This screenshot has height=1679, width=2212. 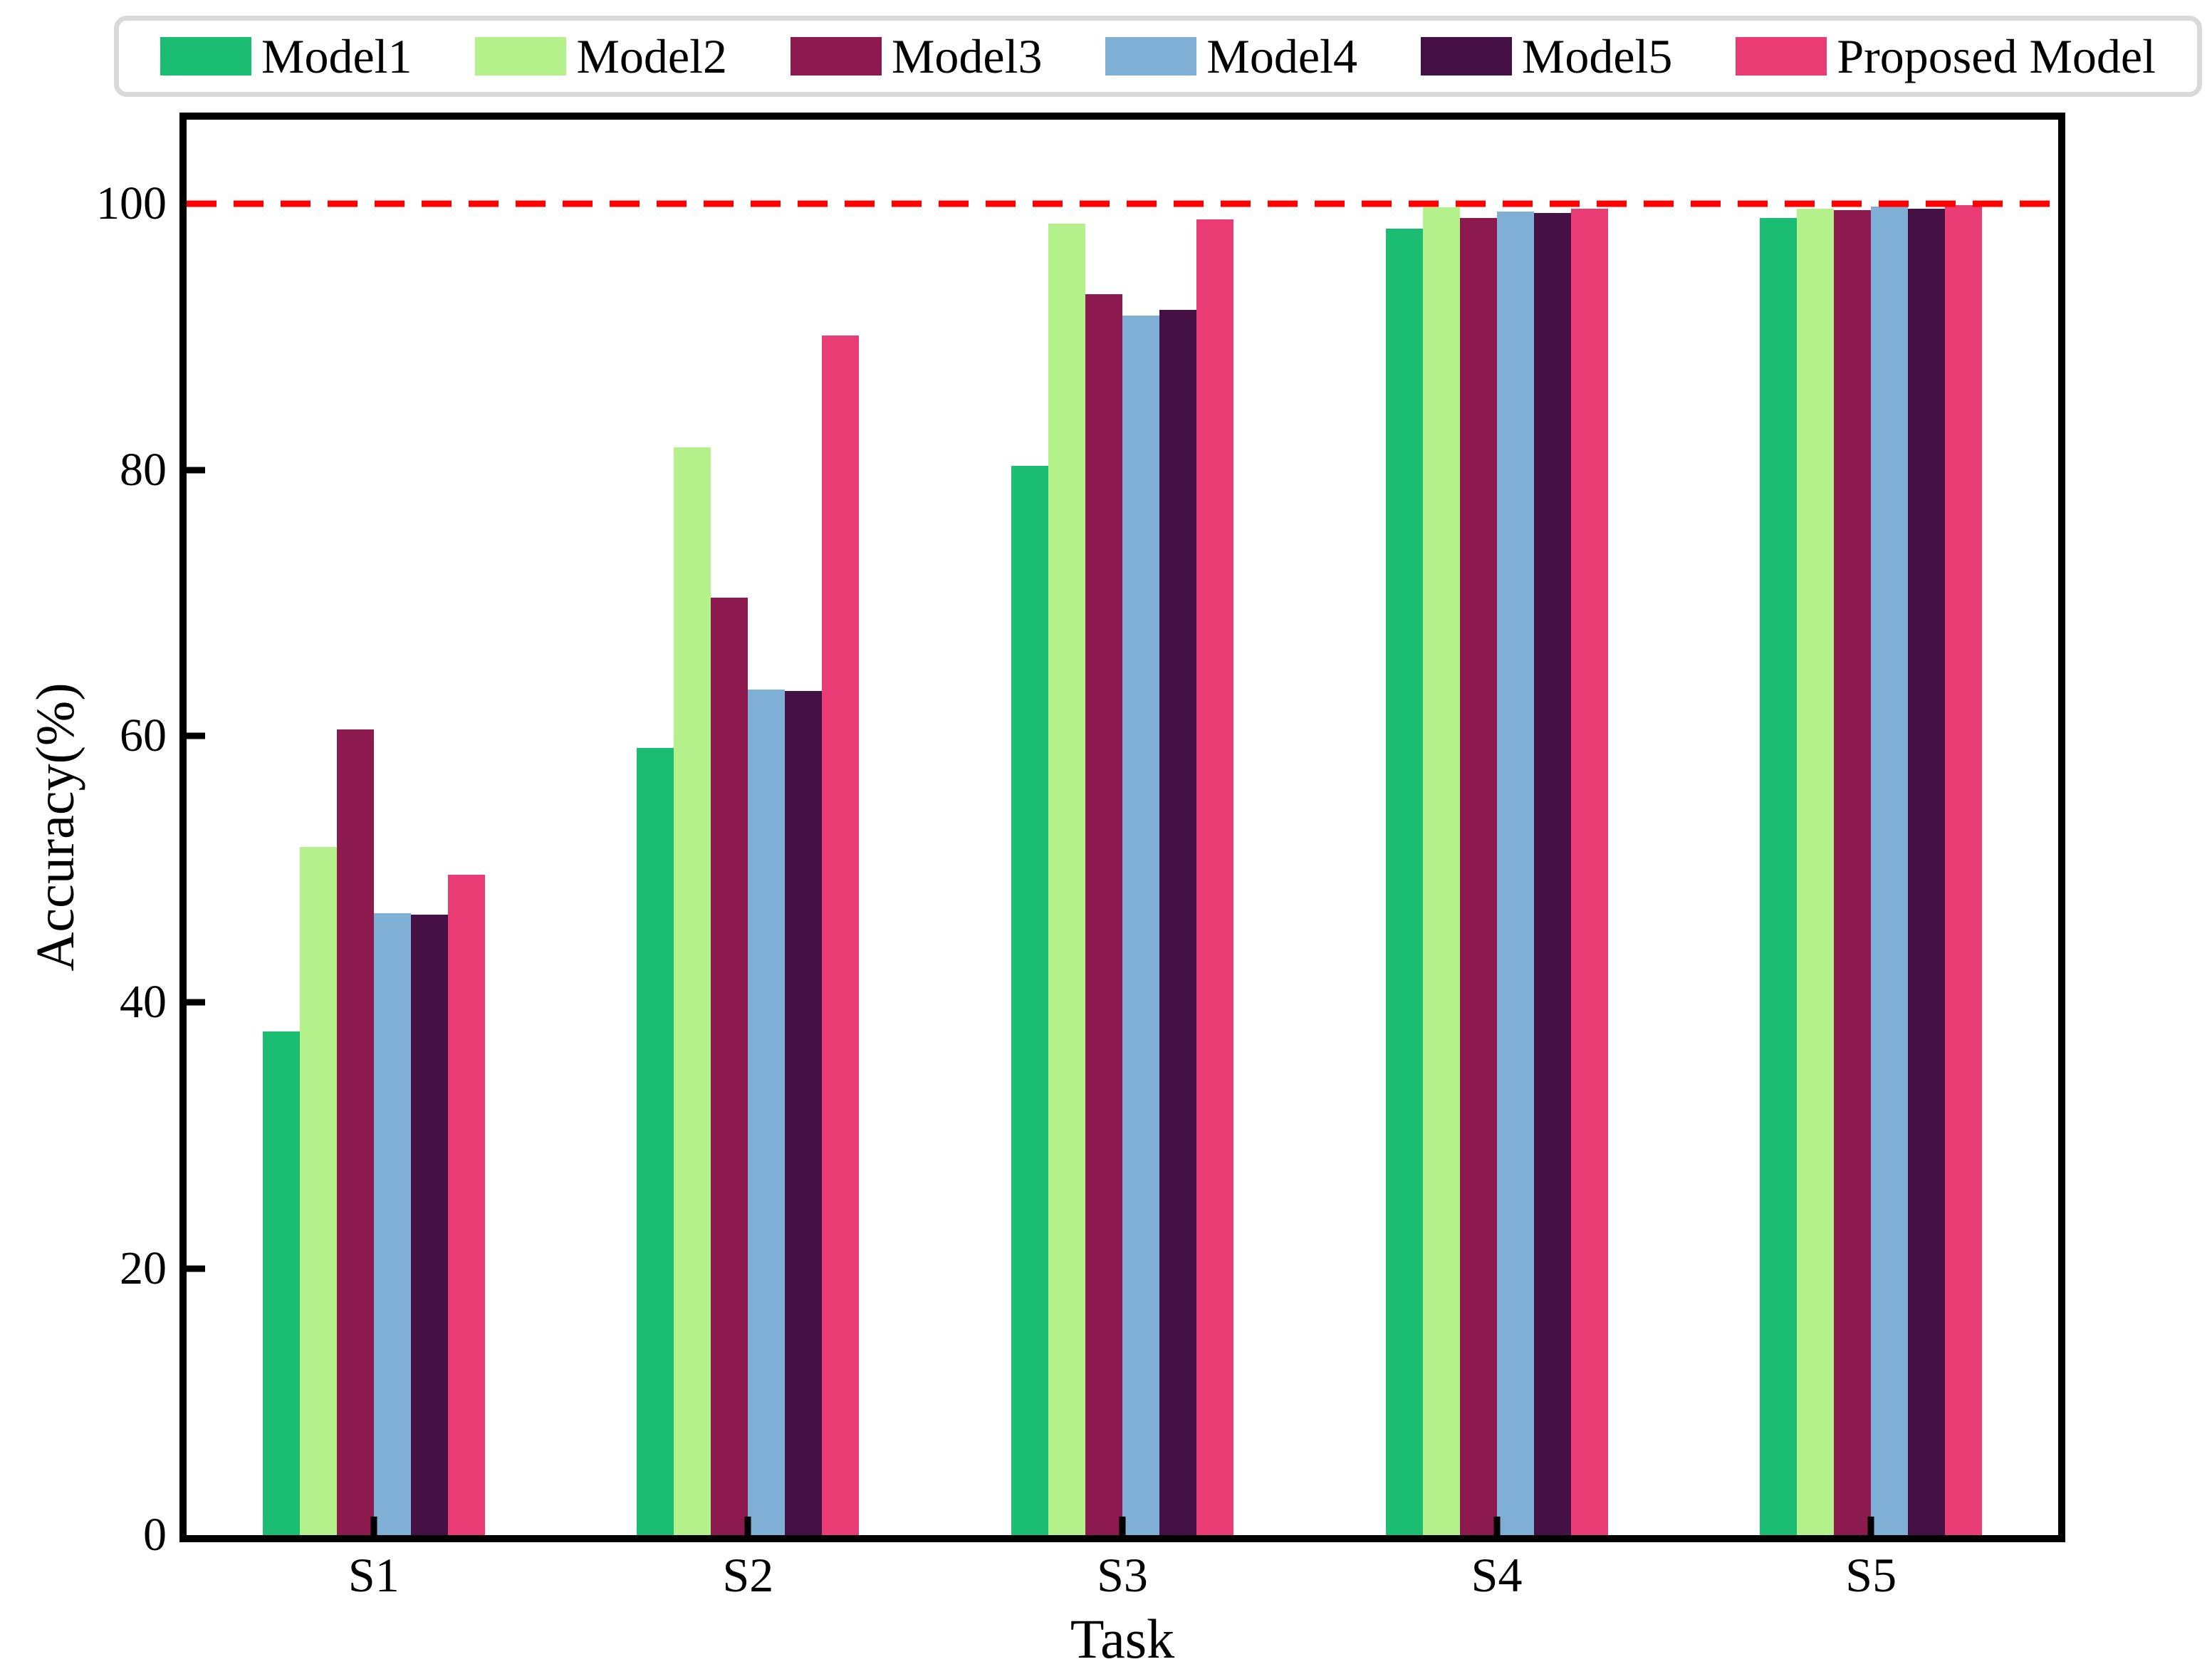 What do you see at coordinates (692, 991) in the screenshot?
I see `bar-model2-s2` at bounding box center [692, 991].